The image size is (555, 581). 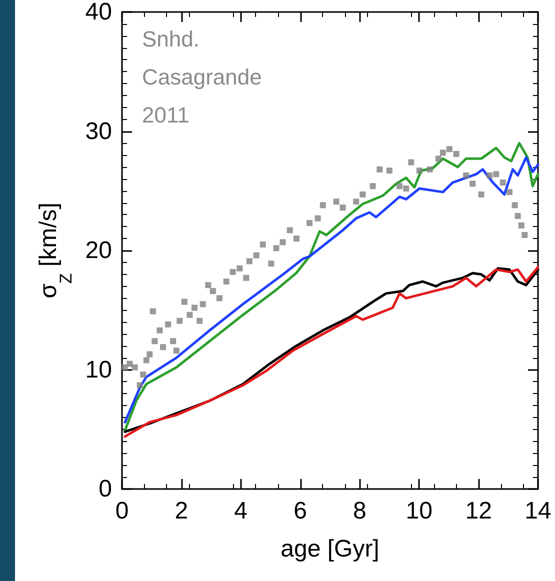 I want to click on y-axis-title: σZ [km/s], so click(x=55, y=250).